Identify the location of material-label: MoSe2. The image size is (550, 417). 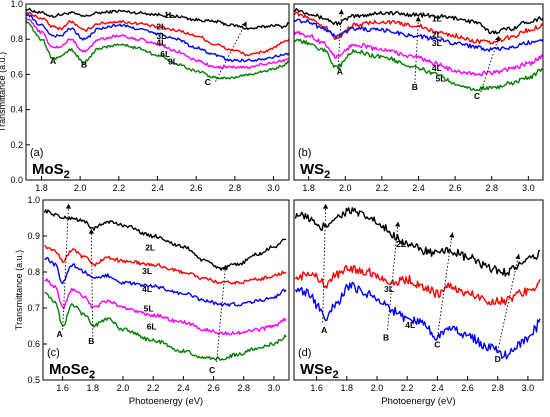
(72, 371).